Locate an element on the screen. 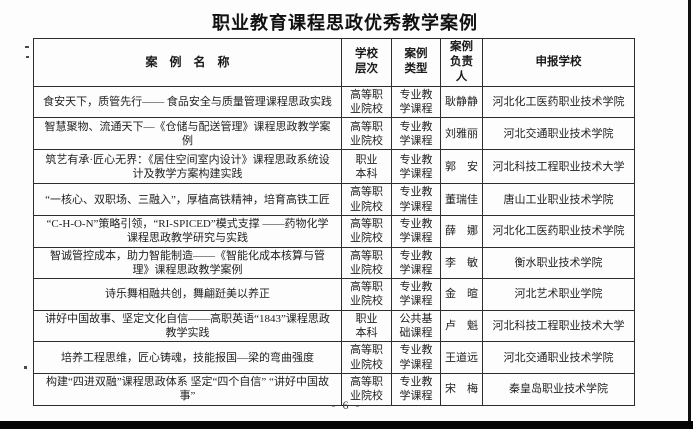 This screenshot has width=693, height=429. cell-applicant-school: 唐山工业职业技术学院 is located at coordinates (558, 199).